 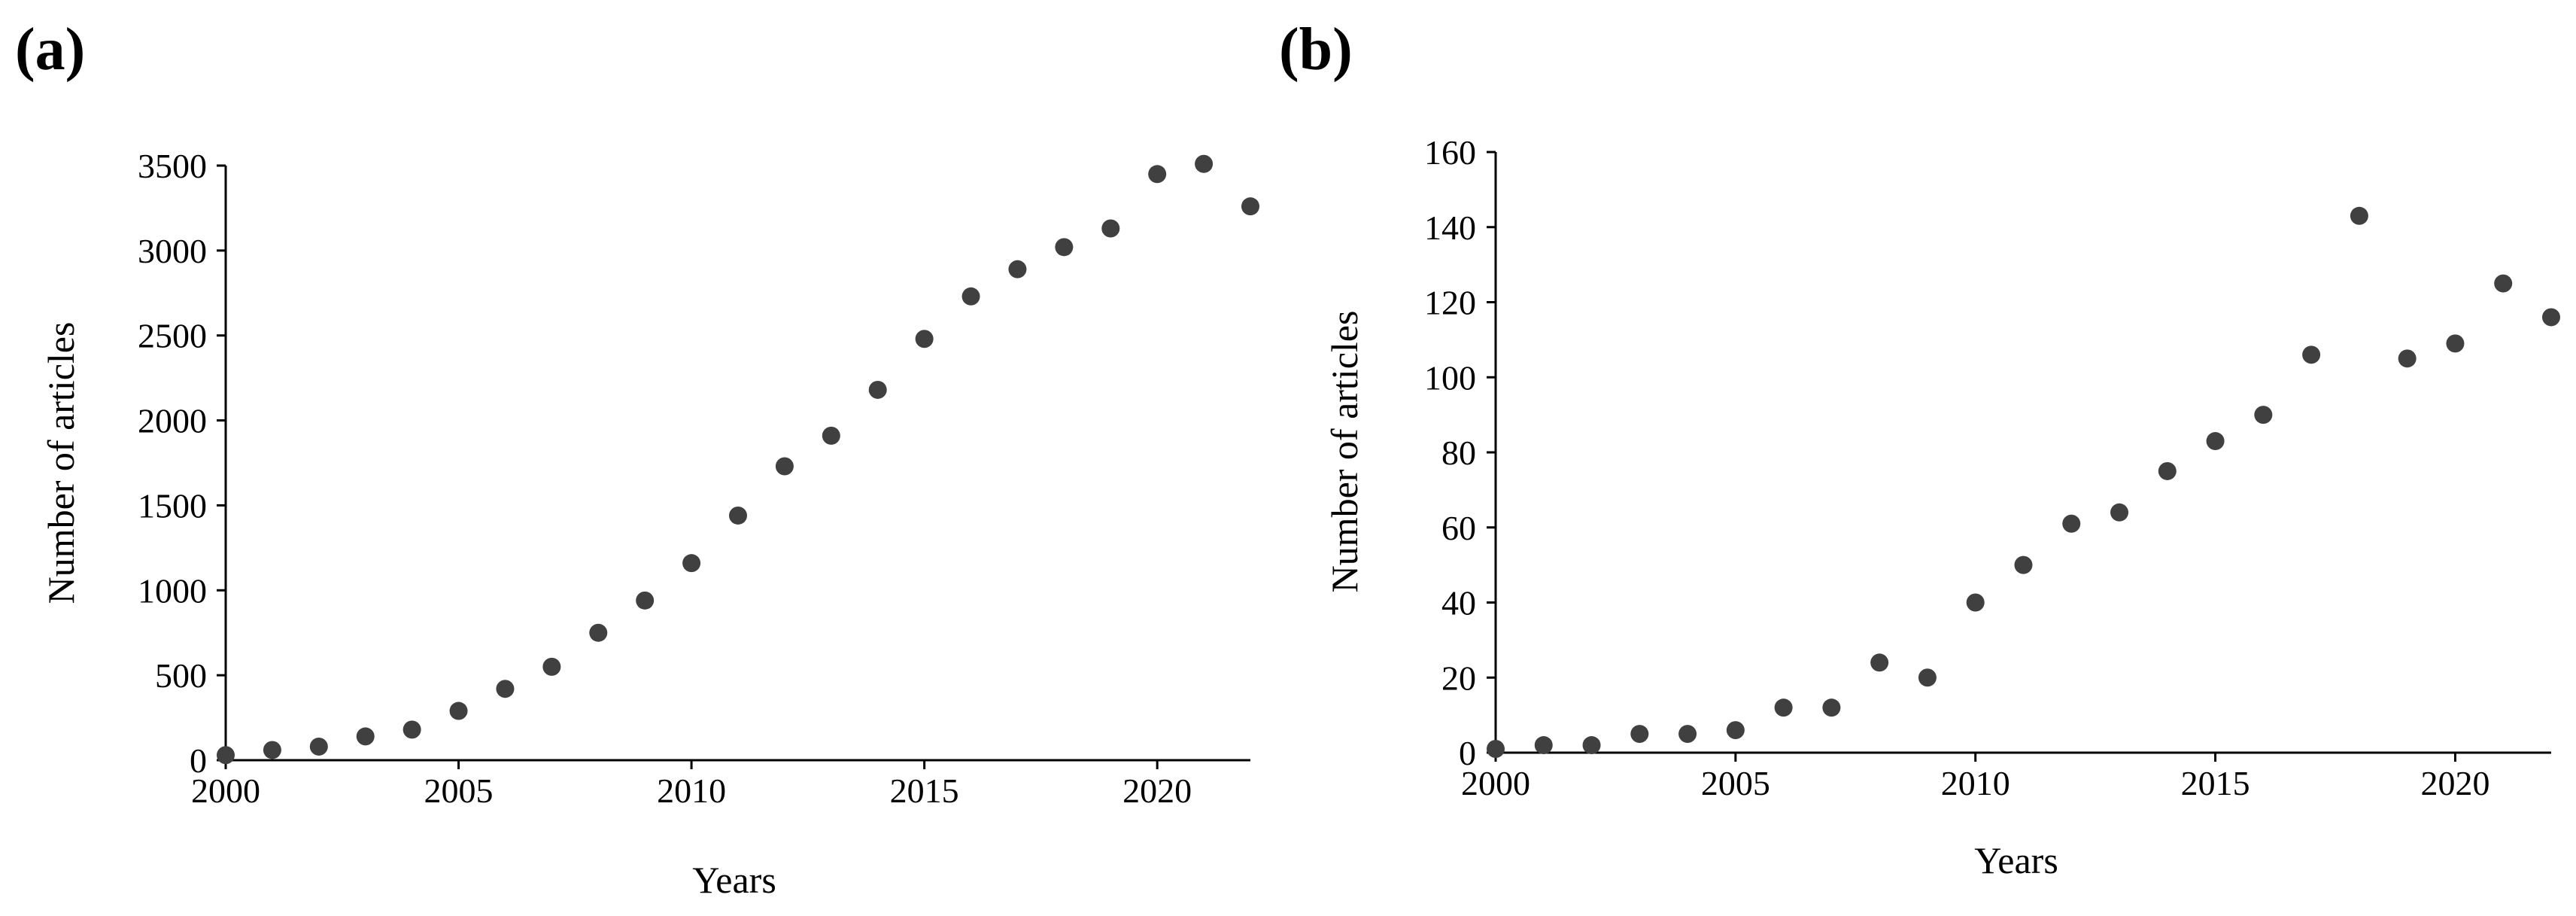 What do you see at coordinates (1496, 749) in the screenshot?
I see `data-point-b-2000` at bounding box center [1496, 749].